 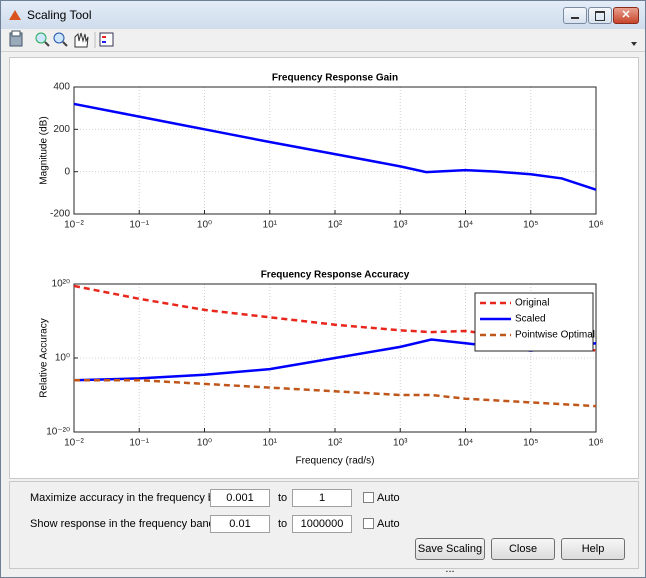 I want to click on app-icon, so click(x=15, y=15).